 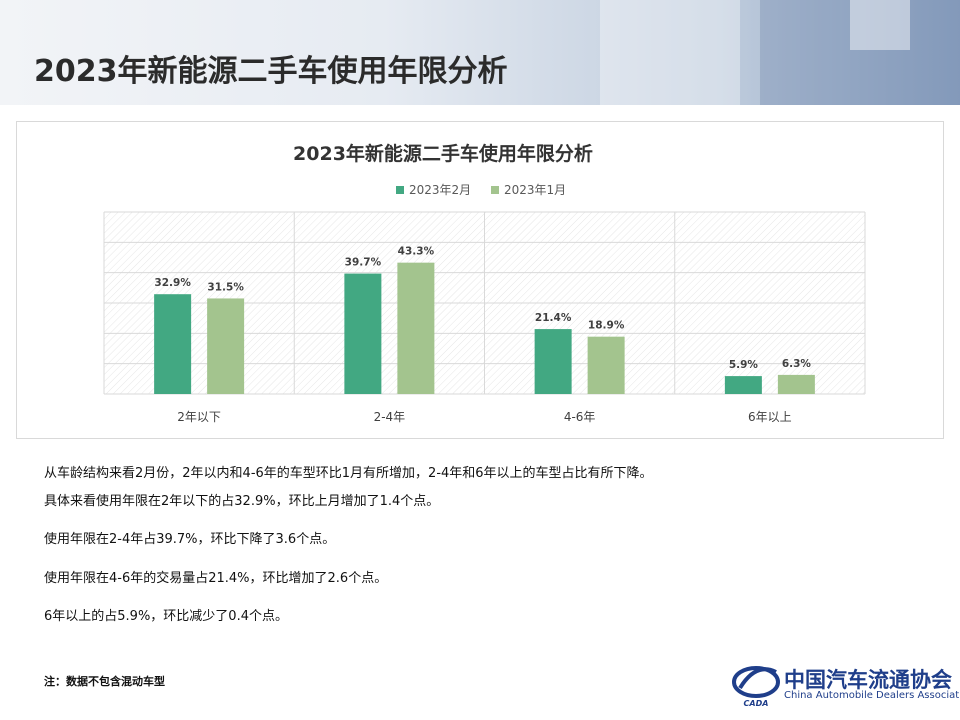 I want to click on data-label-2-2: 43.3%, so click(x=416, y=252).